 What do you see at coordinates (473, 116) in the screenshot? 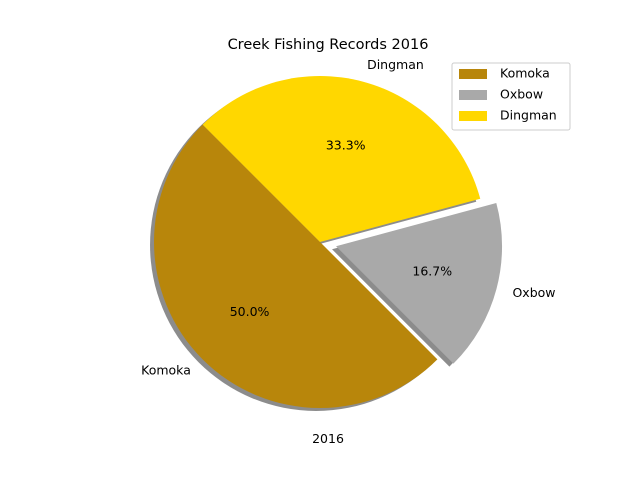
I see `legend-swatch-dingman` at bounding box center [473, 116].